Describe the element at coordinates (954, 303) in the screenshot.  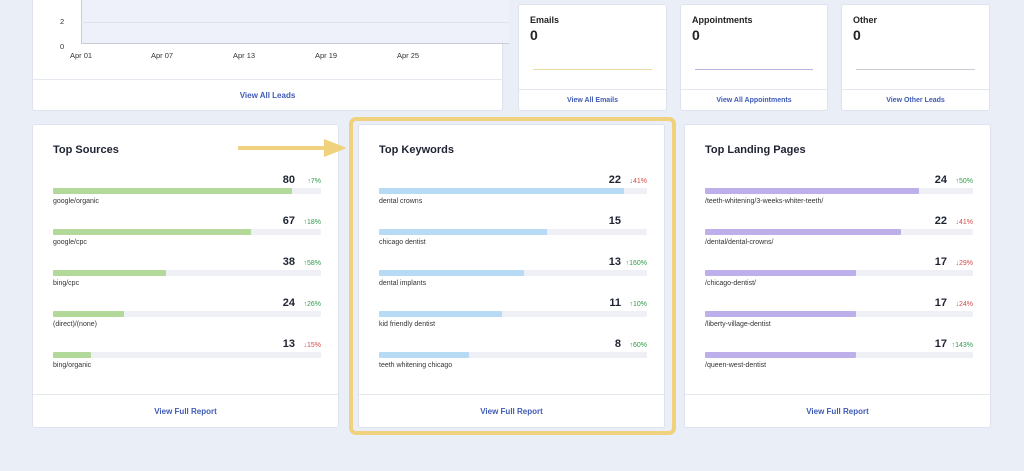
I see `row-metric: 17 ↓24%` at that location.